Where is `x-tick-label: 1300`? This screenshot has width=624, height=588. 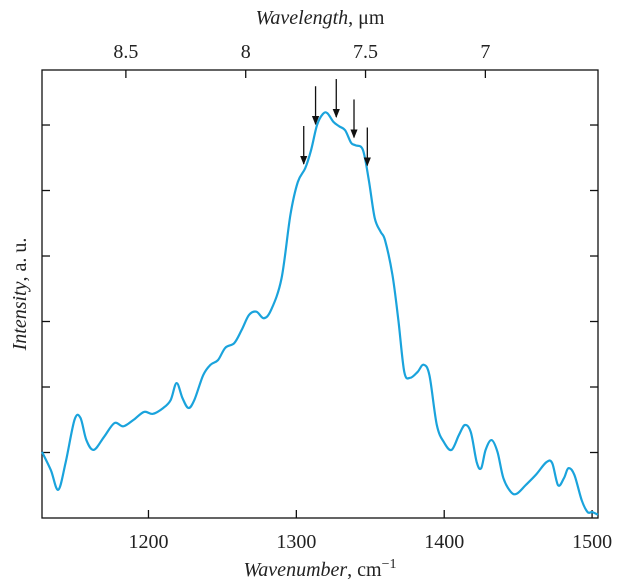
x-tick-label: 1300 is located at coordinates (296, 542).